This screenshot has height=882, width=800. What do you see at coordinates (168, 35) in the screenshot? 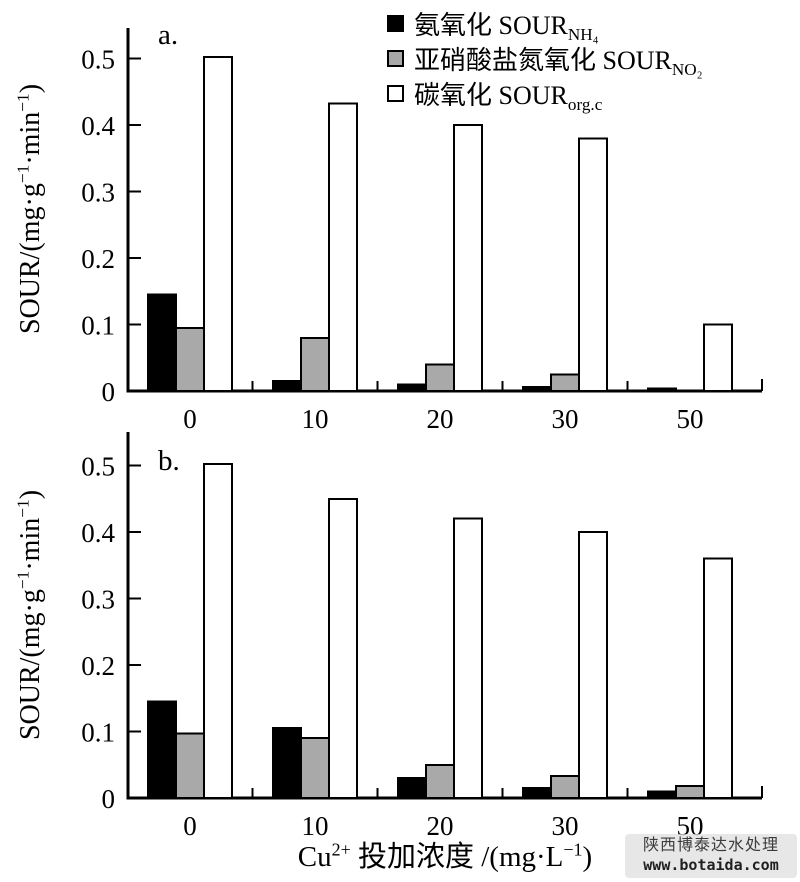
I see `panel-letter: a.` at bounding box center [168, 35].